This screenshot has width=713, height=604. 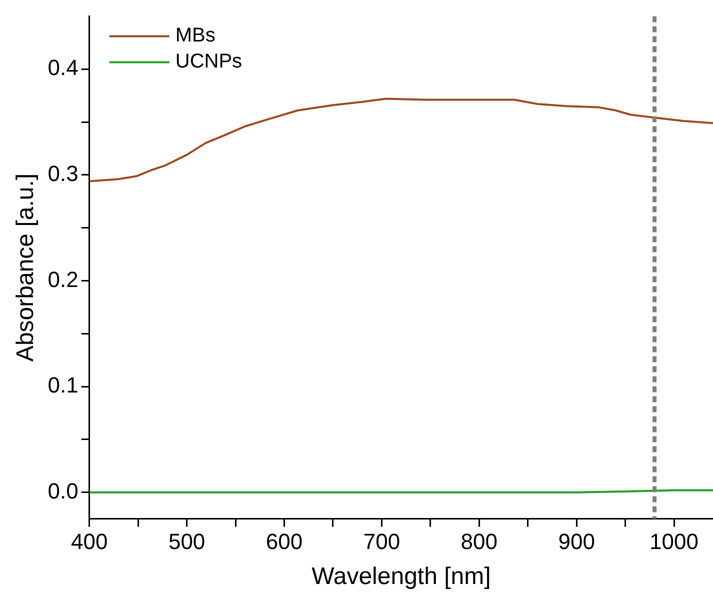 What do you see at coordinates (63, 67) in the screenshot?
I see `y-tick-label: 0.4` at bounding box center [63, 67].